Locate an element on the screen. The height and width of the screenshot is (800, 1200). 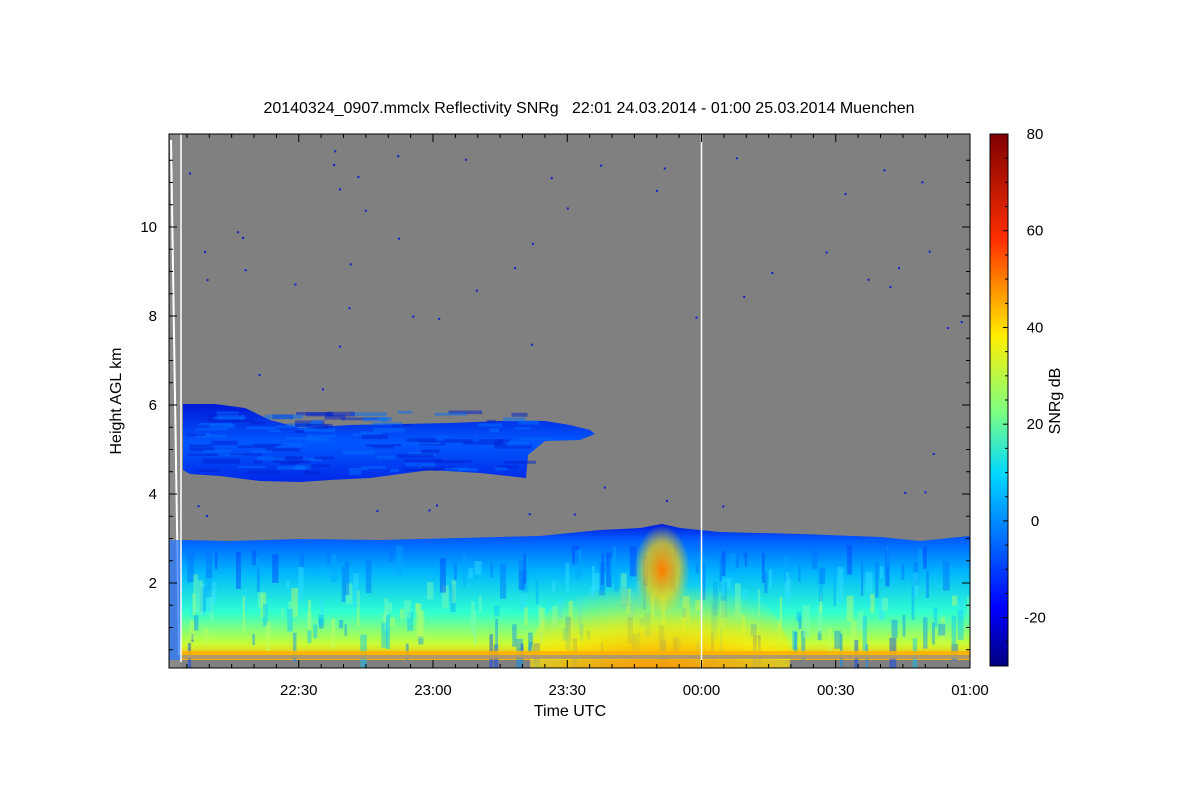
colorbar-tick-label: 20 is located at coordinates (1035, 424).